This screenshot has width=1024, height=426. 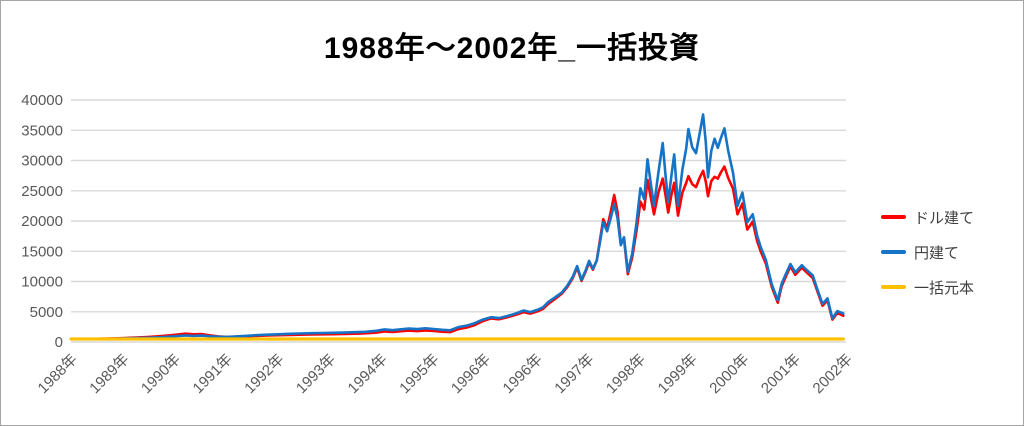 What do you see at coordinates (729, 374) in the screenshot?
I see `x-axis-tick-label: 2000年` at bounding box center [729, 374].